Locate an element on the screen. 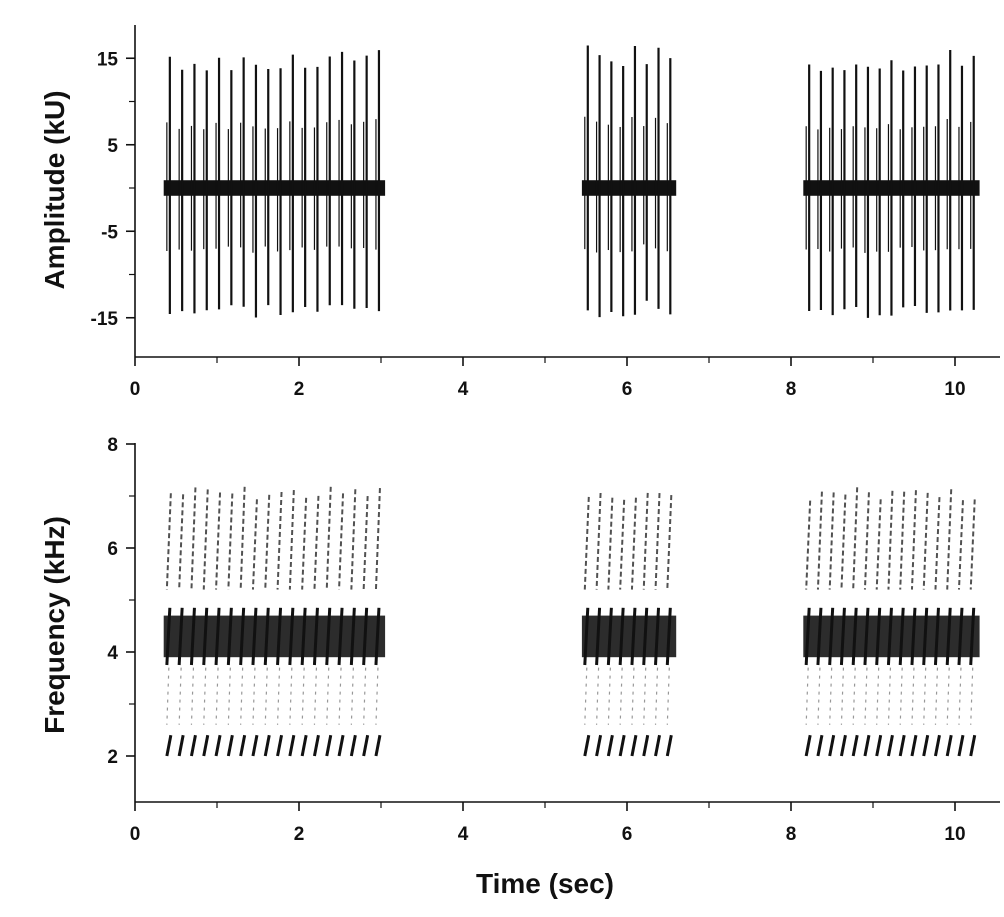  bottom-x-tick-label: 0 is located at coordinates (135, 834).